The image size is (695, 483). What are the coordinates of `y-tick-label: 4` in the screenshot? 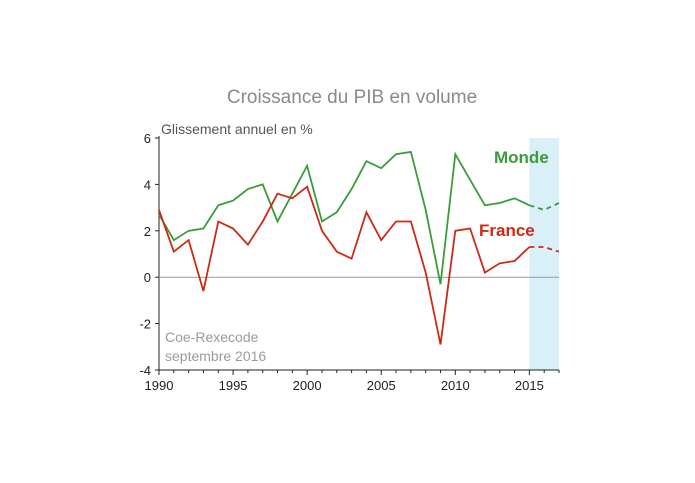 It's located at (147, 184).